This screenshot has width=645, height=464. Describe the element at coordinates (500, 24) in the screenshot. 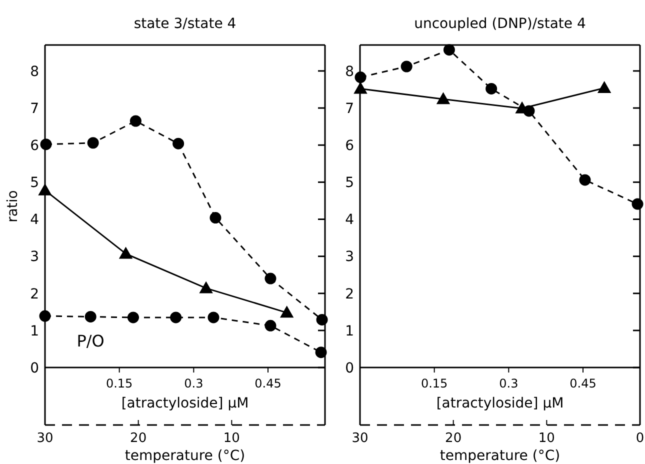

I see `chart-title: uncoupled (DNP)/state 4` at that location.